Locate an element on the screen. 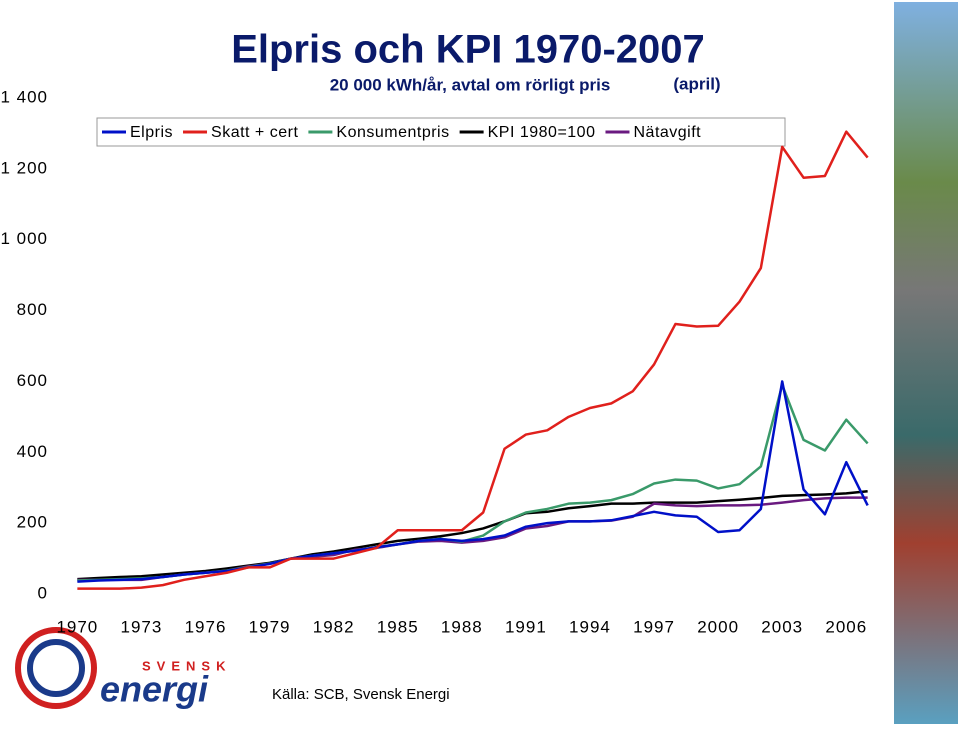 This screenshot has height=733, width=960. brand-top: SVENSK is located at coordinates (186, 665).